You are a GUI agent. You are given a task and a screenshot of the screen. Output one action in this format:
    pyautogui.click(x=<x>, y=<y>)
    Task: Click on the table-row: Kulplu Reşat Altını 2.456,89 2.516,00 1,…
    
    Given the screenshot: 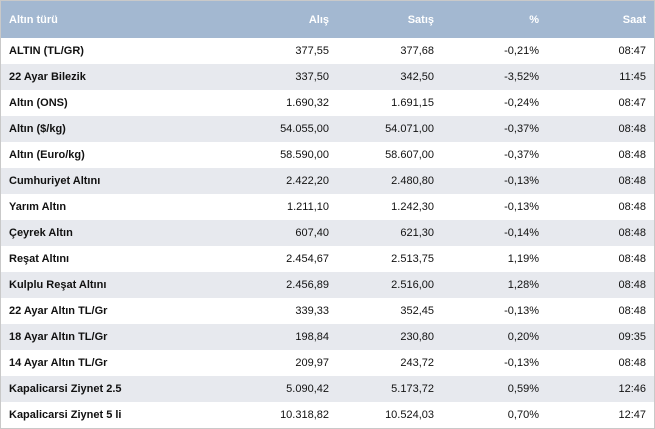 What is the action you would take?
    pyautogui.click(x=327, y=285)
    